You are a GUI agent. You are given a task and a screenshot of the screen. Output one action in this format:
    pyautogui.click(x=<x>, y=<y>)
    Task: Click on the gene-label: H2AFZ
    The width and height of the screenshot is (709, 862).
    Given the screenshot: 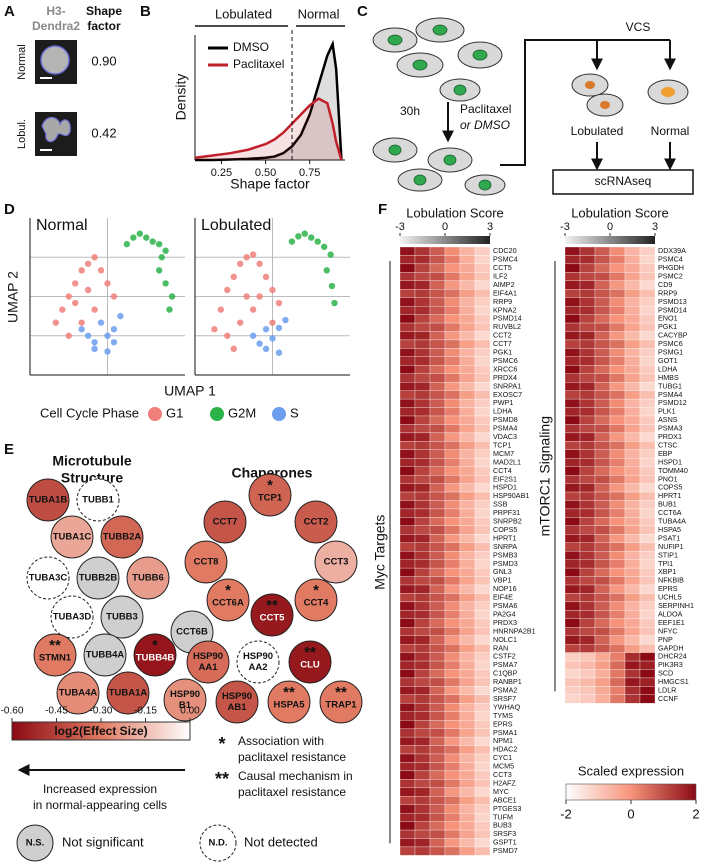 What is the action you would take?
    pyautogui.click(x=504, y=782)
    